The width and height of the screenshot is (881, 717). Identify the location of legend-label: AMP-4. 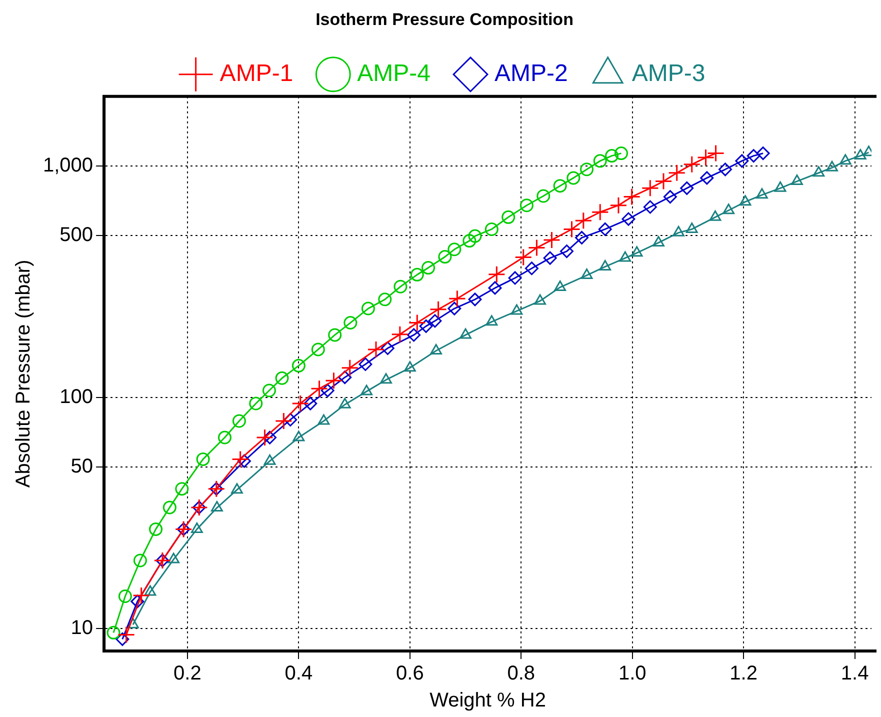
(394, 74).